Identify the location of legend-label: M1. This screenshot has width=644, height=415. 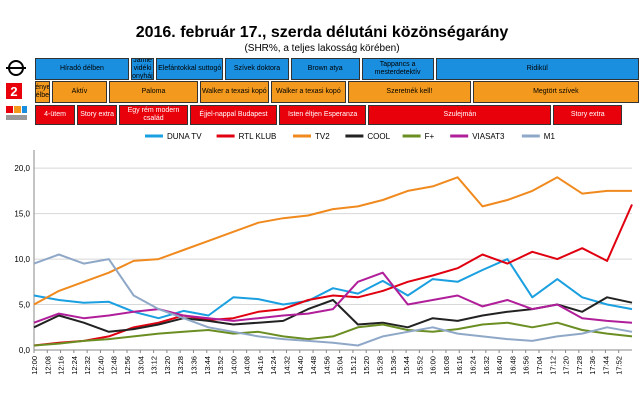
(550, 136).